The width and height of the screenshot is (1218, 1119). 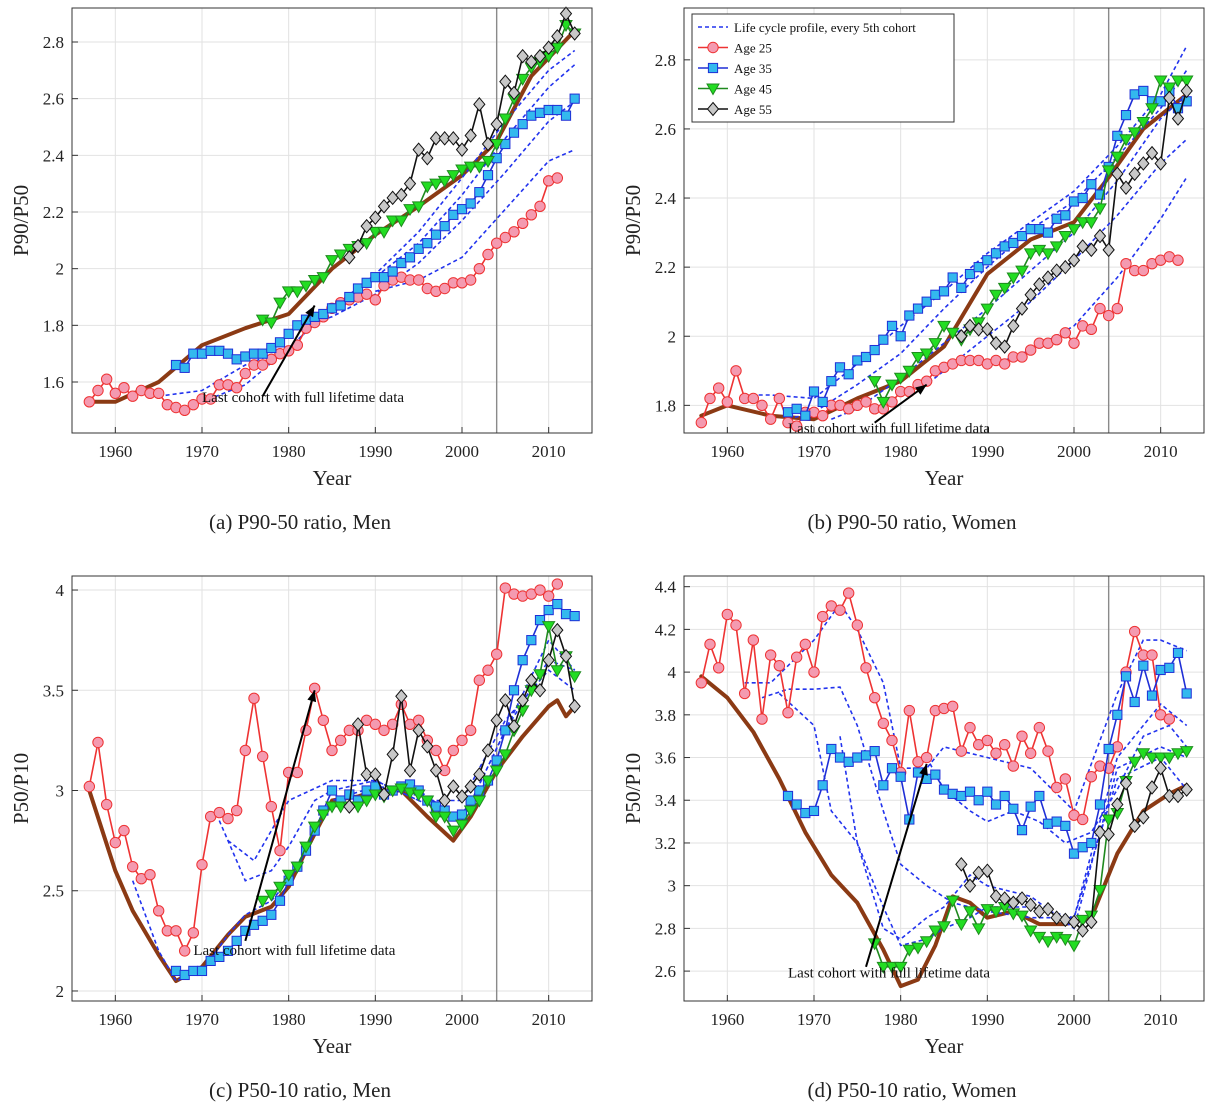 I want to click on y-tick-label: 2.8, so click(x=665, y=60).